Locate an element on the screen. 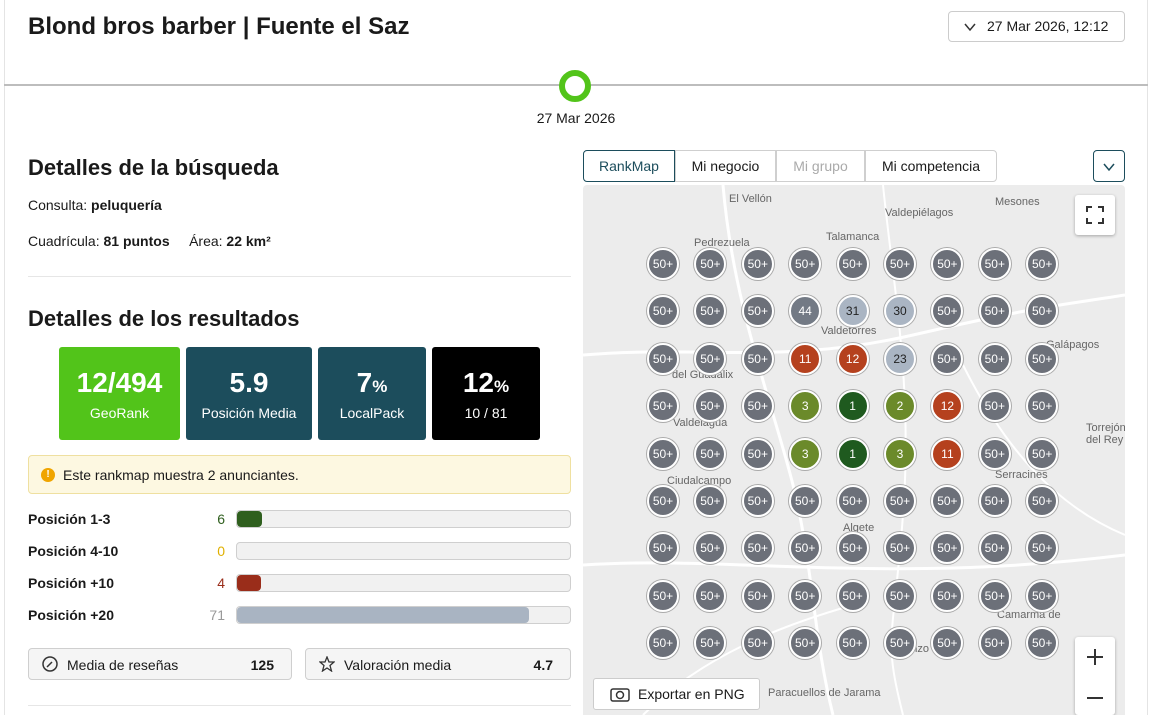  export-button: Exportar en PNG is located at coordinates (676, 694).